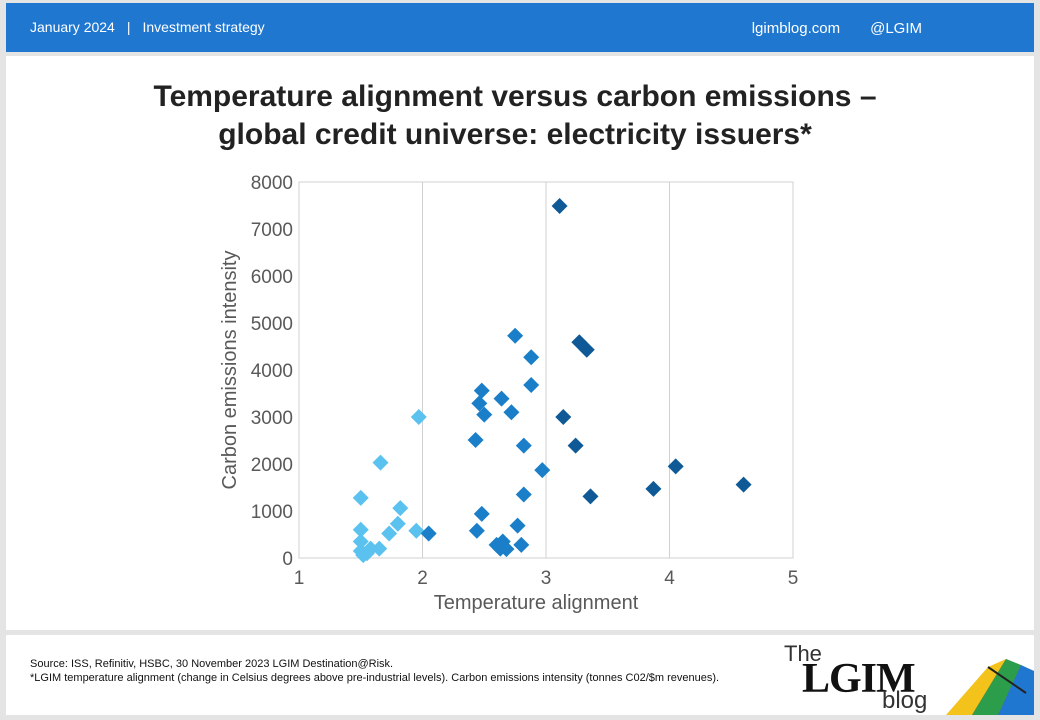 The image size is (1040, 720). I want to click on y-tick-label: 0, so click(287, 559).